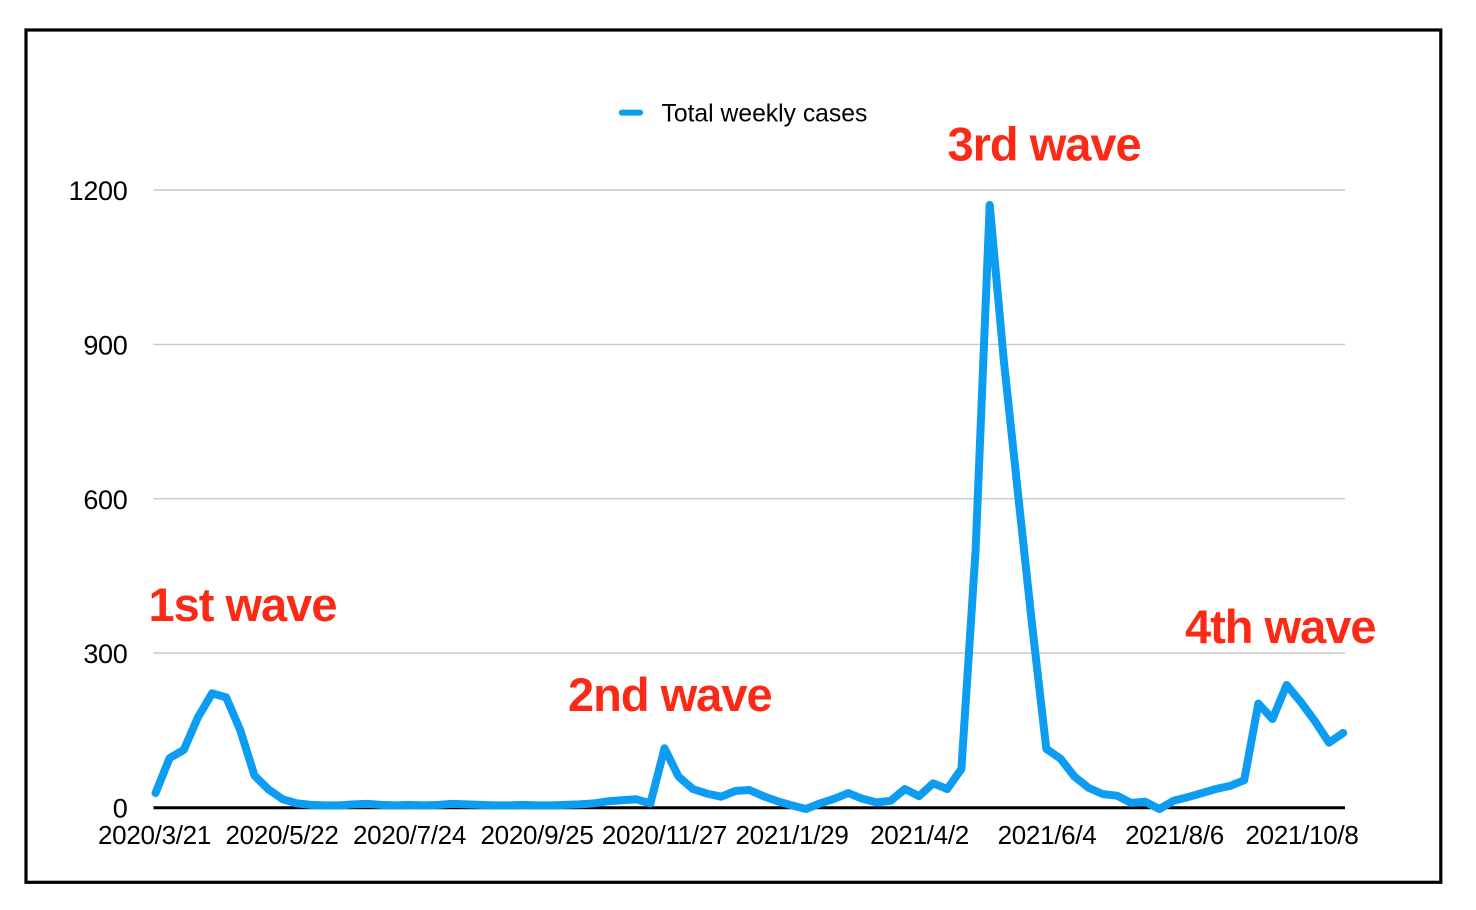  What do you see at coordinates (120, 809) in the screenshot?
I see `svg-text: 0` at bounding box center [120, 809].